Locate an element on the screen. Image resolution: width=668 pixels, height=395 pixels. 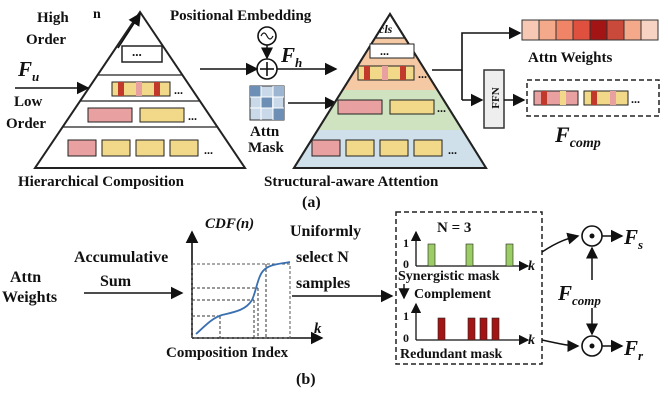
redundant-mask-plot: 1 0 k is located at coordinates (469, 325).